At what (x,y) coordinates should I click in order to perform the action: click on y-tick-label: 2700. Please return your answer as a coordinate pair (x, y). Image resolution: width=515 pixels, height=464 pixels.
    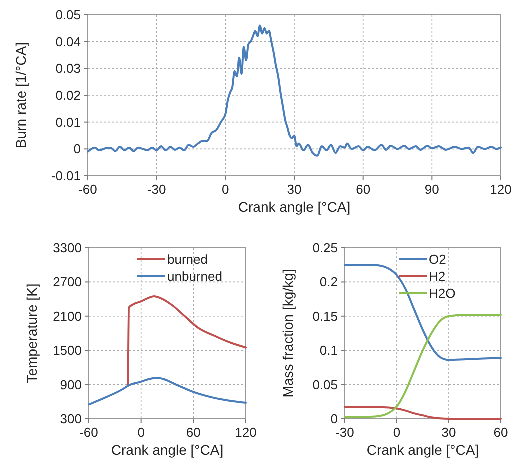
    Looking at the image, I should click on (67, 282).